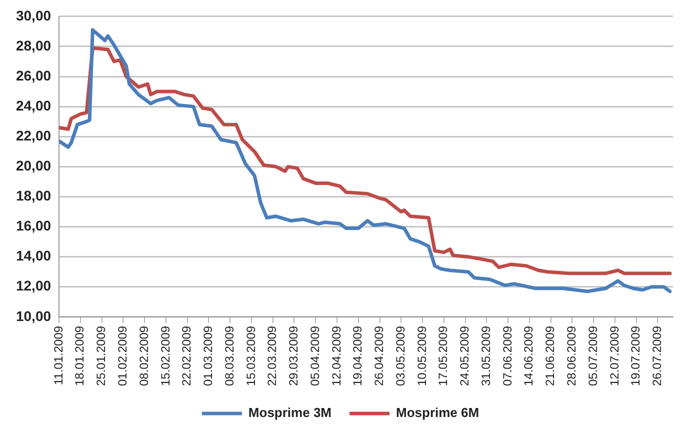 Image resolution: width=687 pixels, height=434 pixels. I want to click on x-tick-label: 19.04.2009, so click(357, 356).